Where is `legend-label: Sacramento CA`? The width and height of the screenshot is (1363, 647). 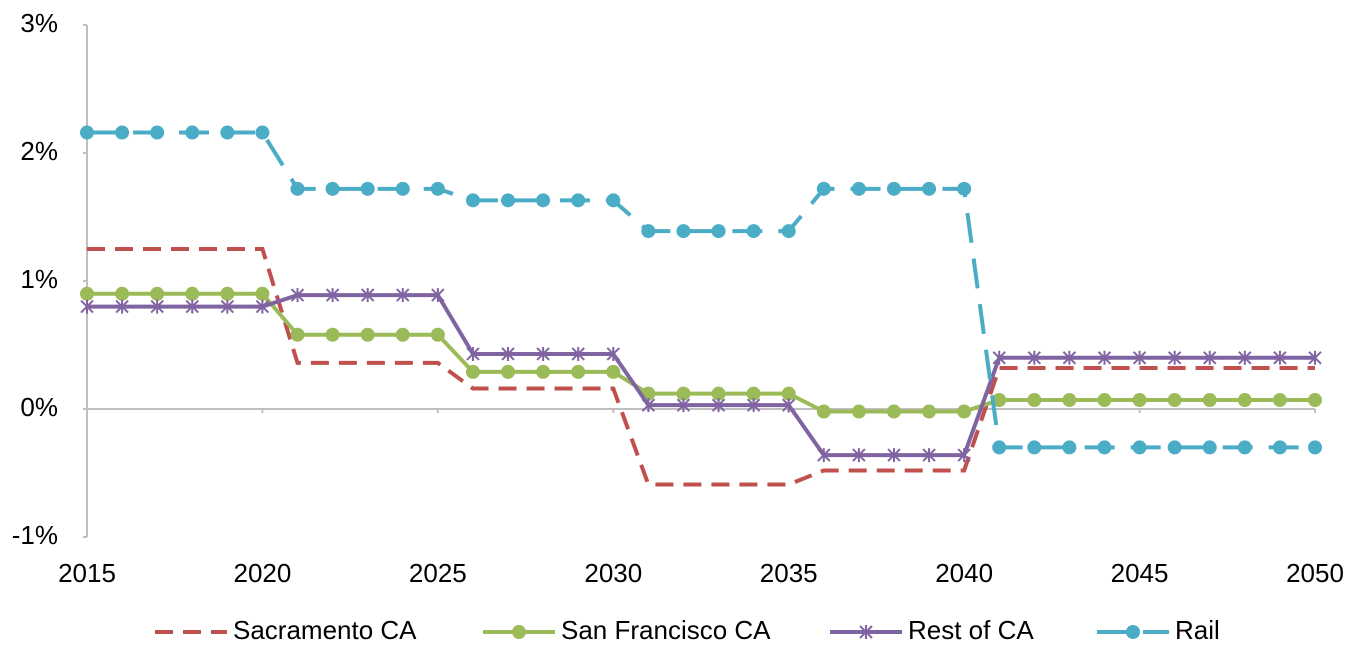 legend-label: Sacramento CA is located at coordinates (325, 630).